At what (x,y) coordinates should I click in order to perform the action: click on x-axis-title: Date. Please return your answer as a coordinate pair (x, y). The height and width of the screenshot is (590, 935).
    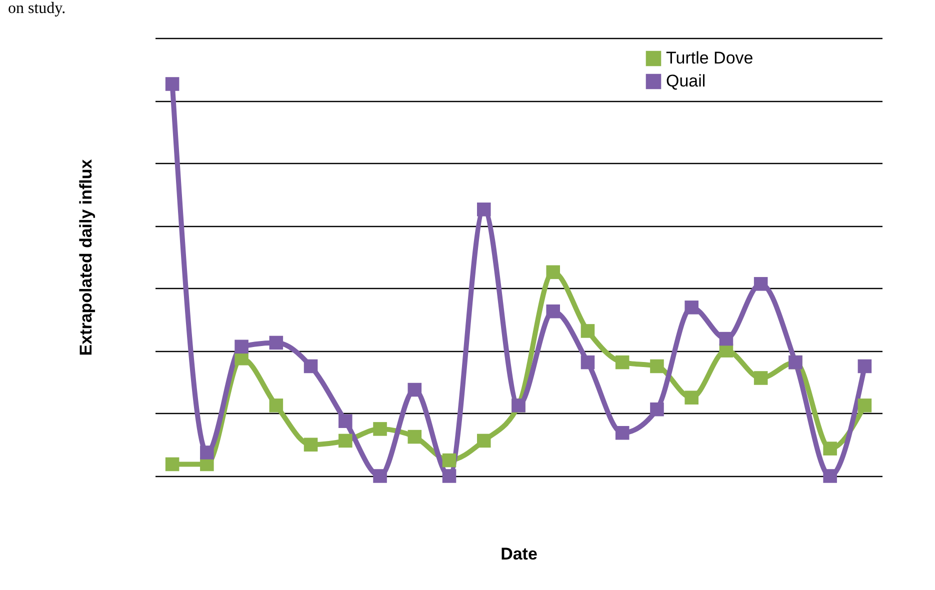
    Looking at the image, I should click on (519, 554).